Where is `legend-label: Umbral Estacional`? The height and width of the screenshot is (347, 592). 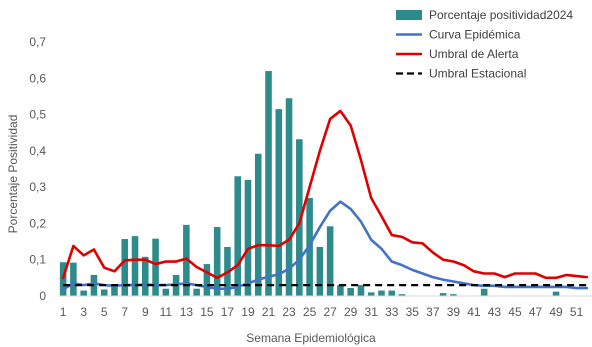
legend-label: Umbral Estacional is located at coordinates (477, 74).